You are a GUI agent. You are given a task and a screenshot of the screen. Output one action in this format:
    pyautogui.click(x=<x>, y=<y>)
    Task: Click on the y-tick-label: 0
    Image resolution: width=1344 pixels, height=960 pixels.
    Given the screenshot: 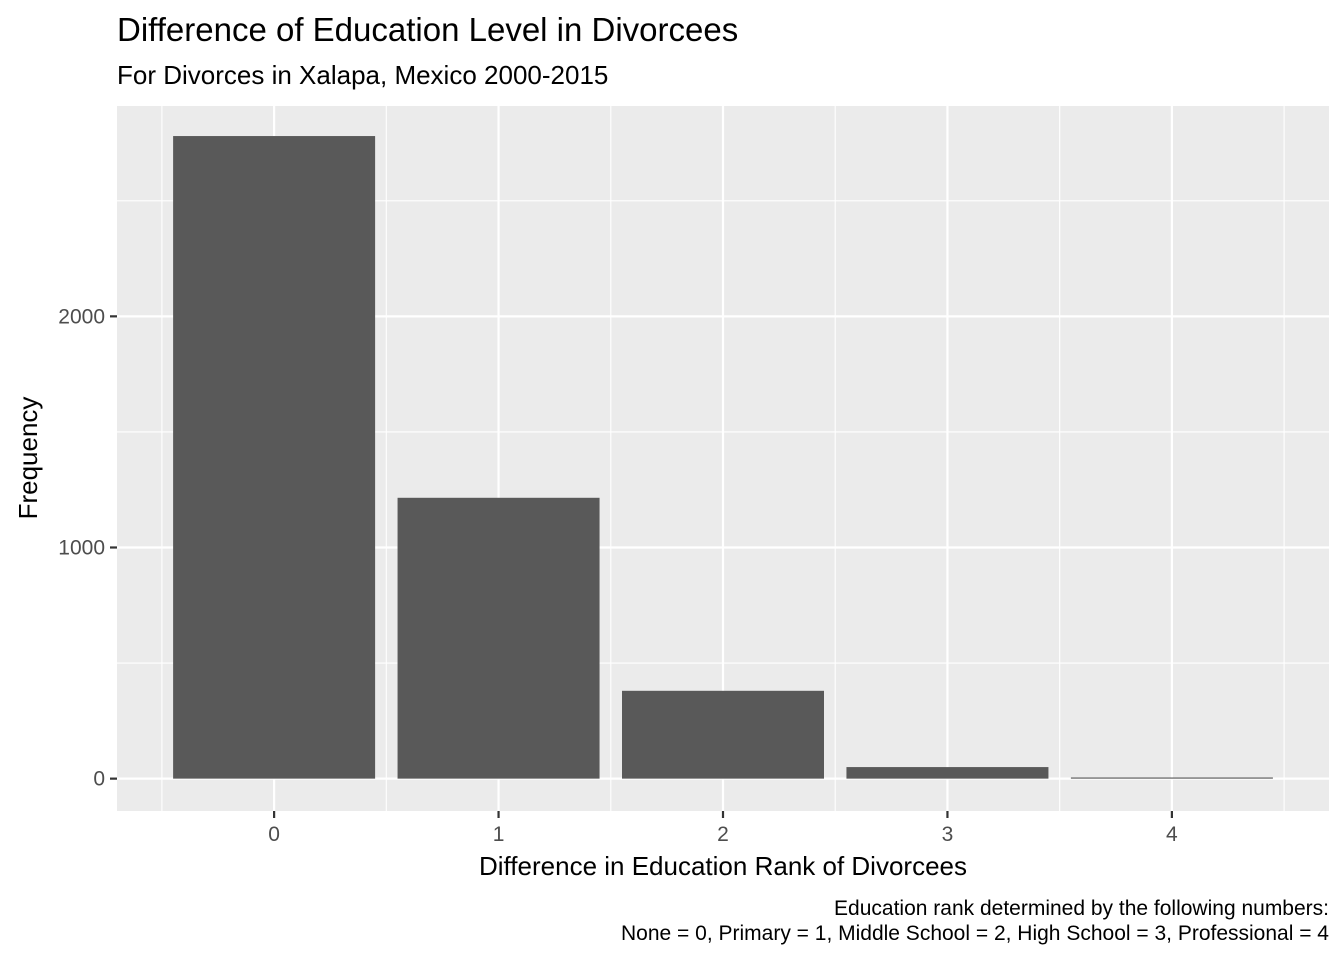 What is the action you would take?
    pyautogui.click(x=99, y=779)
    